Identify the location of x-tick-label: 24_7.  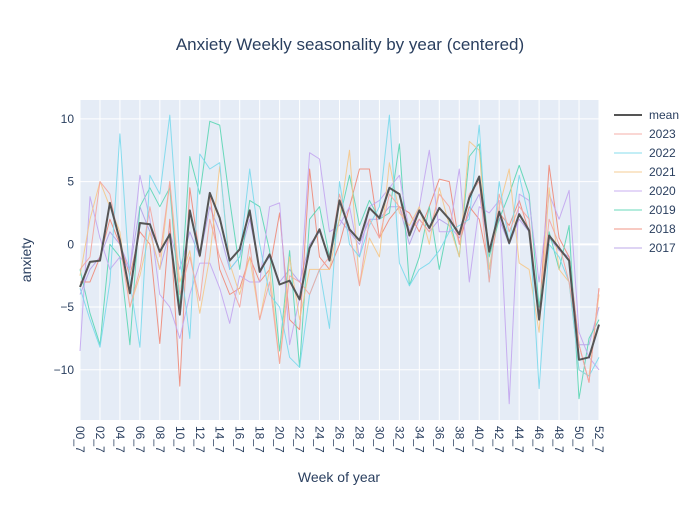
(320, 439).